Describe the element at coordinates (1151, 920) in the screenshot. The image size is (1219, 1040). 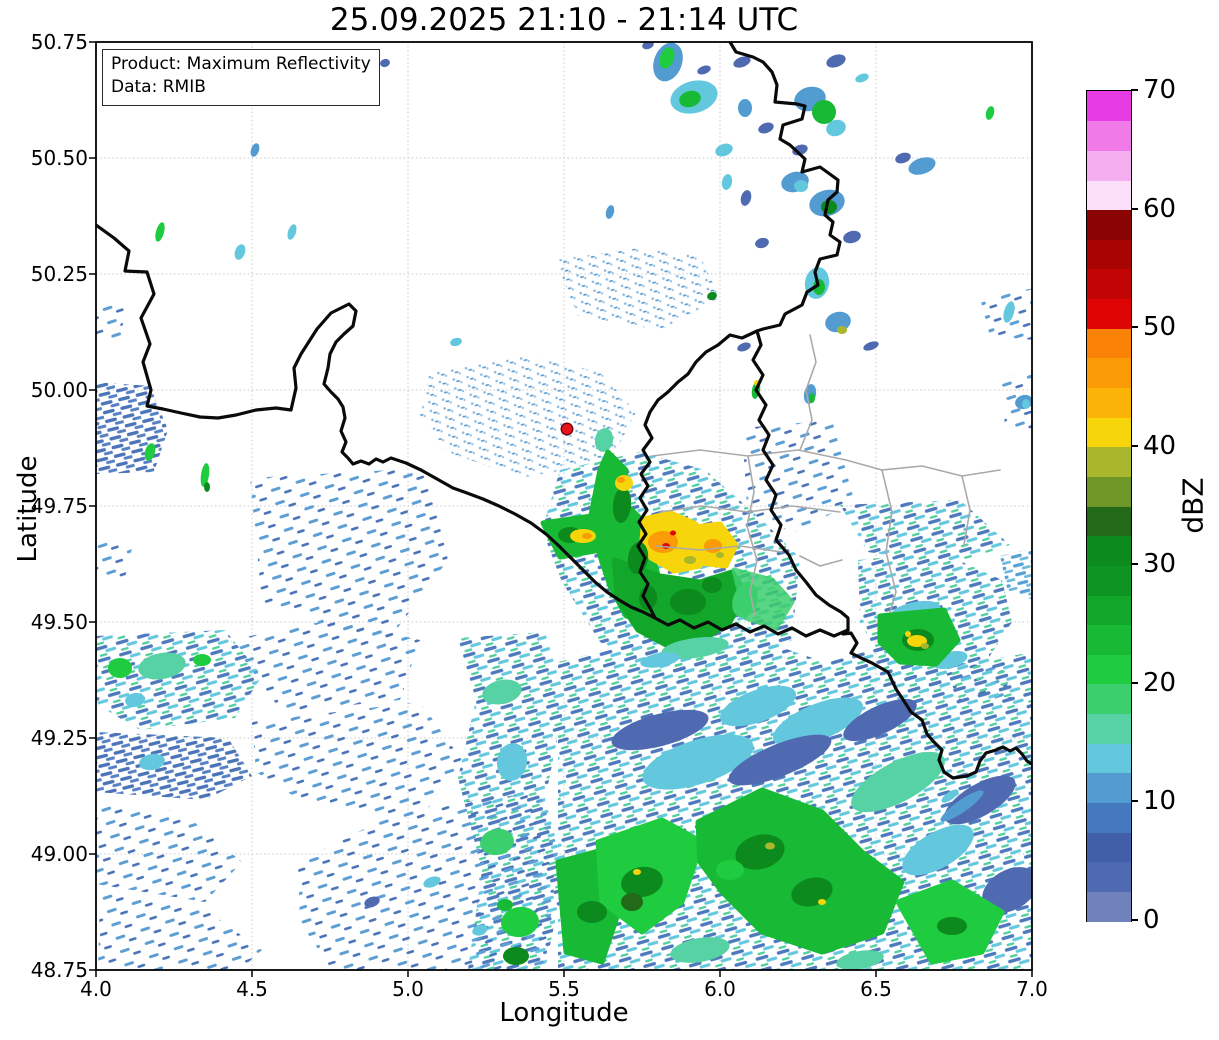
I see `colorbar-tick-label: 0` at that location.